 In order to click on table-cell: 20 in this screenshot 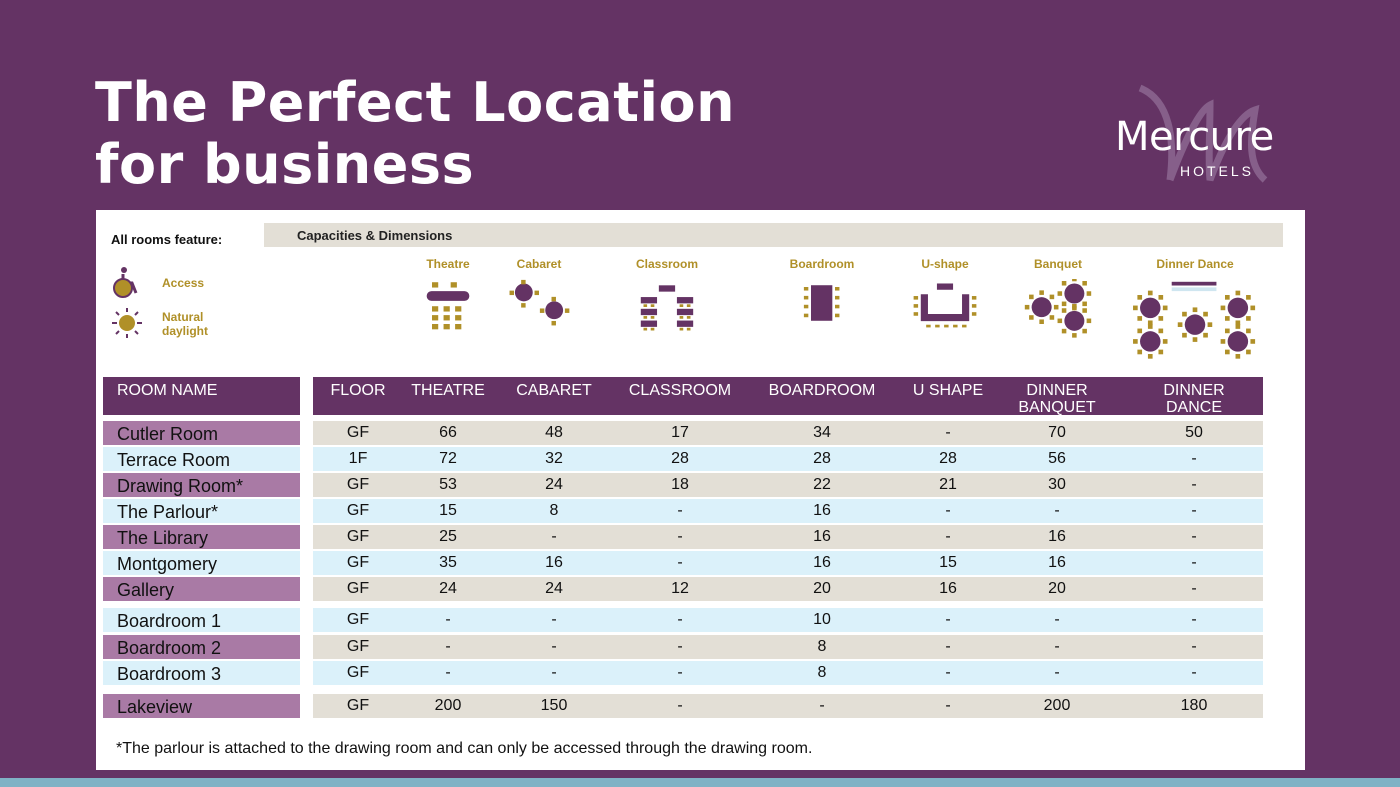, I will do `click(822, 588)`.